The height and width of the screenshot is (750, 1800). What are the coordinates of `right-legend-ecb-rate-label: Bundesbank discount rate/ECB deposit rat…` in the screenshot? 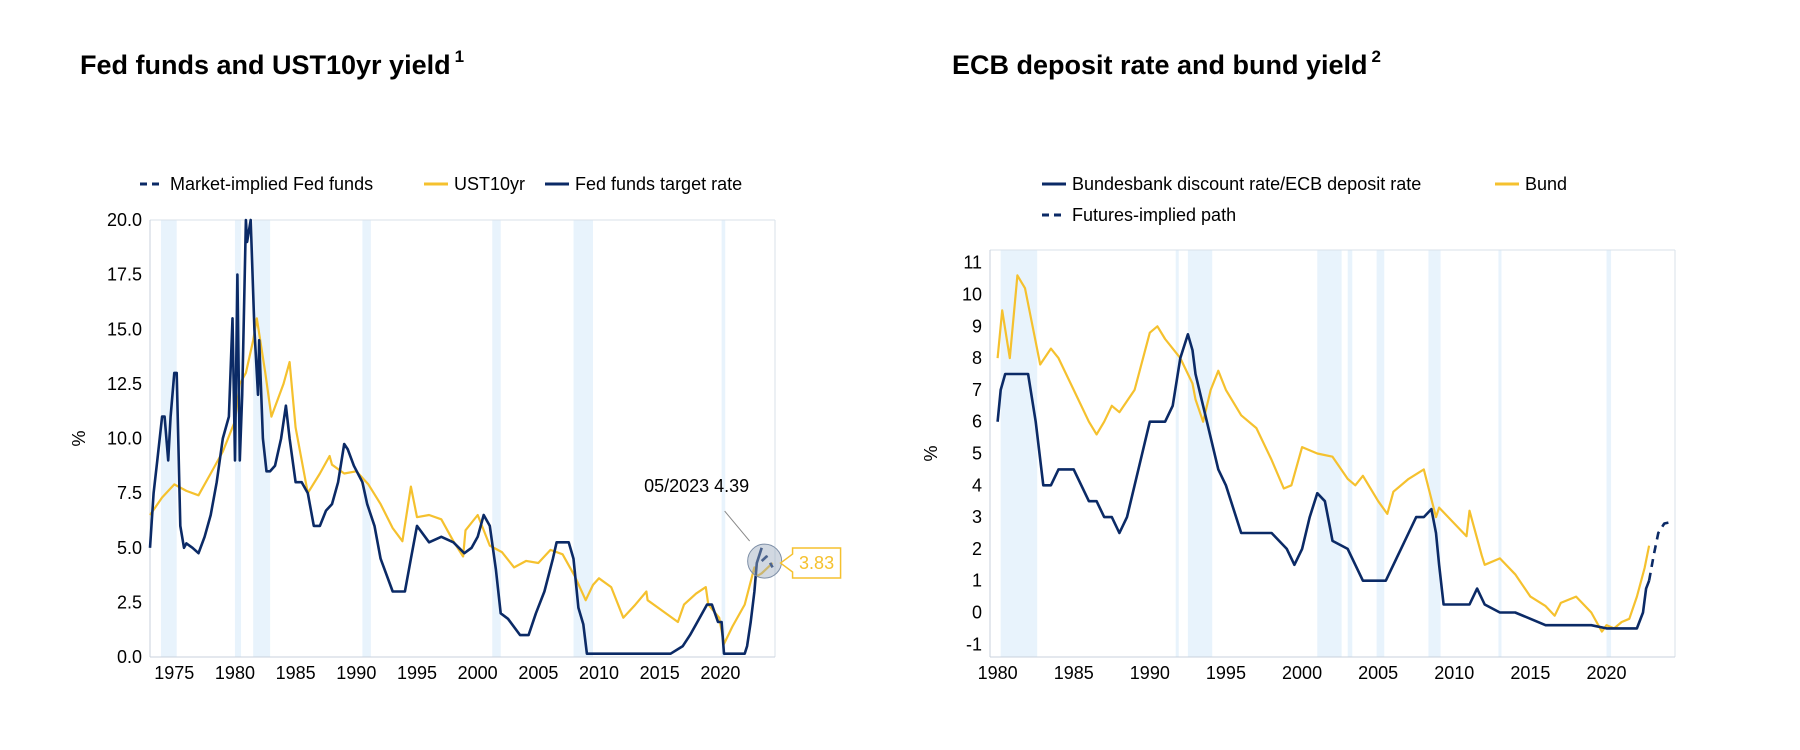 It's located at (1246, 184).